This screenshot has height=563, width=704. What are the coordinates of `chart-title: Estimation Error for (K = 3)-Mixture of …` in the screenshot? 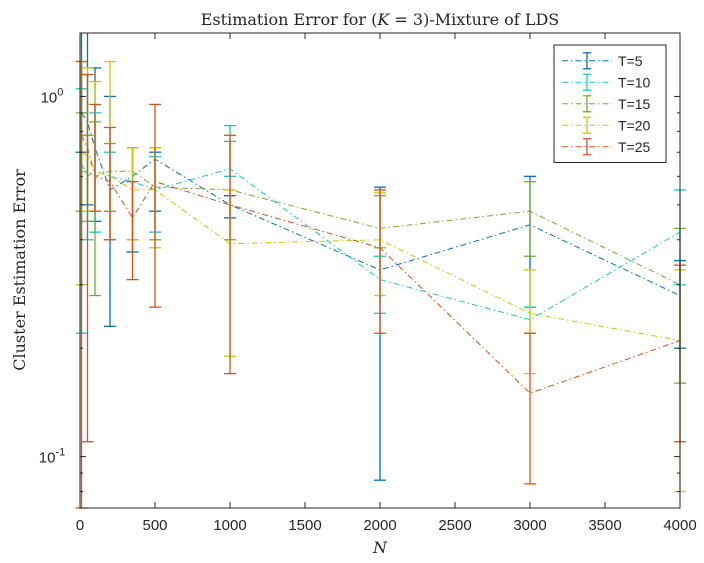 It's located at (380, 19).